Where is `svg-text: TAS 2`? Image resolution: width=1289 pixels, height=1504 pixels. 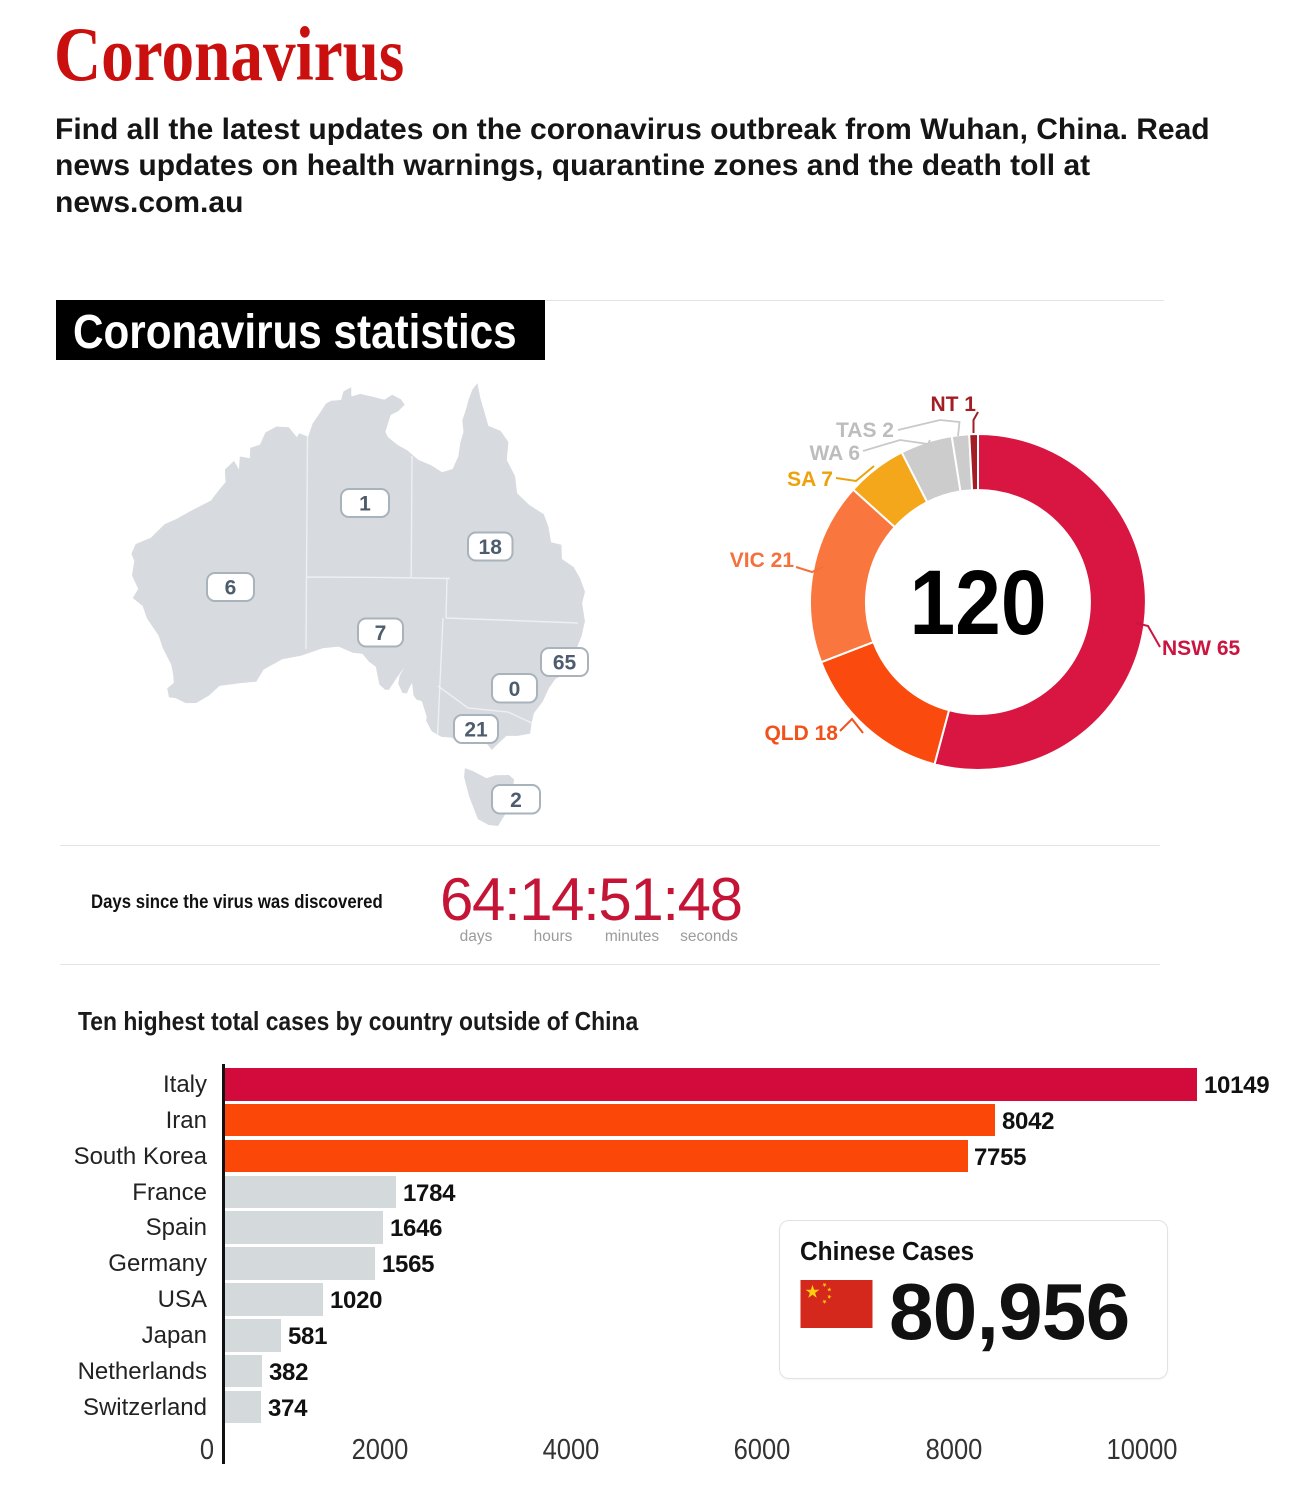
svg-text: TAS 2 is located at coordinates (865, 430).